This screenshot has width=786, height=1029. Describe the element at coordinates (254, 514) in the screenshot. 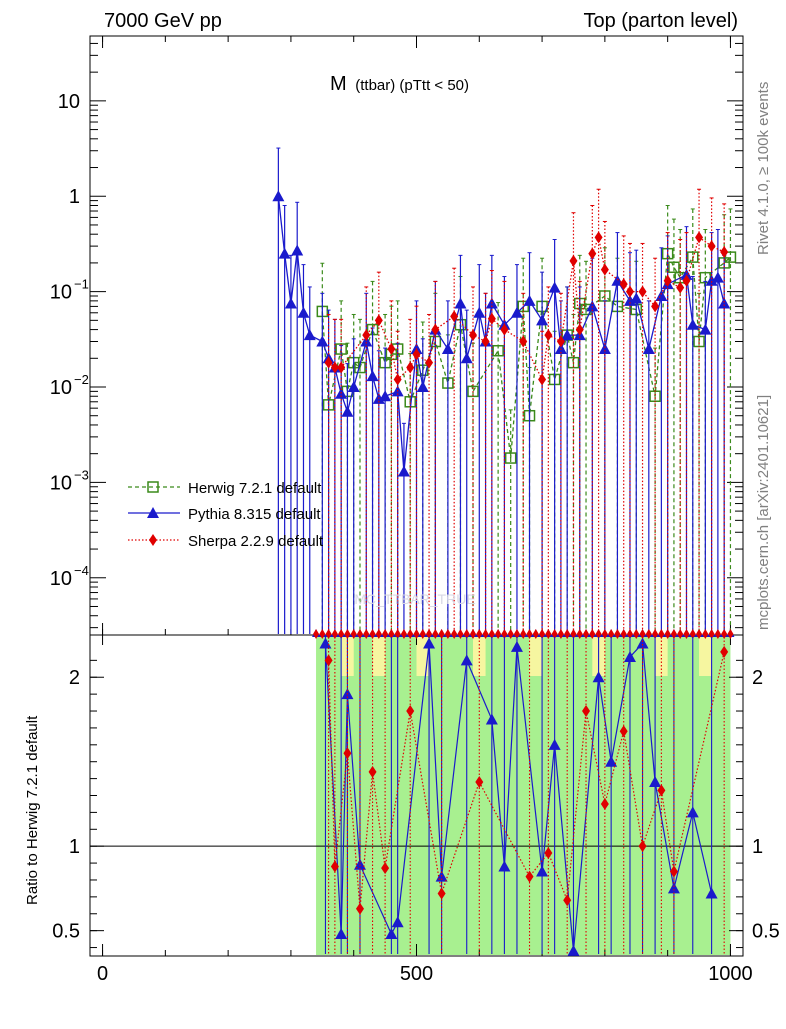

I see `legend-label-pythia: Pythia 8.315 default` at that location.